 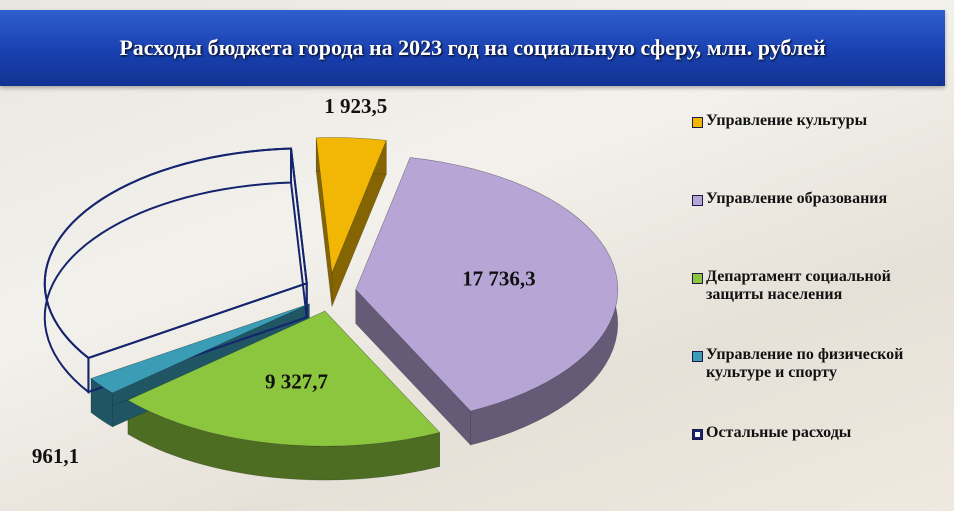 I want to click on value-label: 961,1, so click(x=55, y=456).